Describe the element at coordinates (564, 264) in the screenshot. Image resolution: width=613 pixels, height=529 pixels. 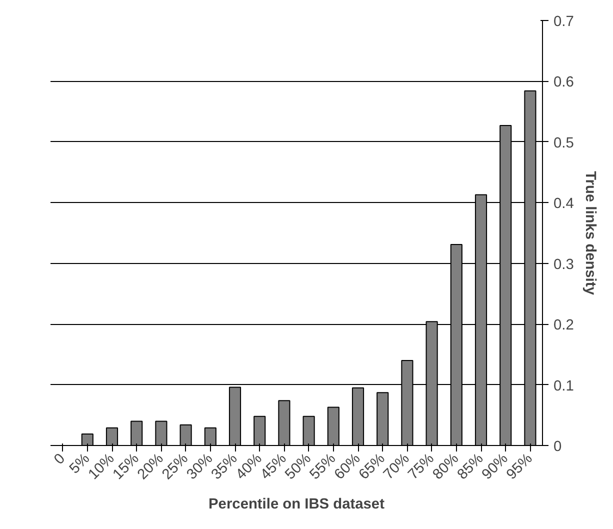
I see `y-tick-label: 0.3` at that location.